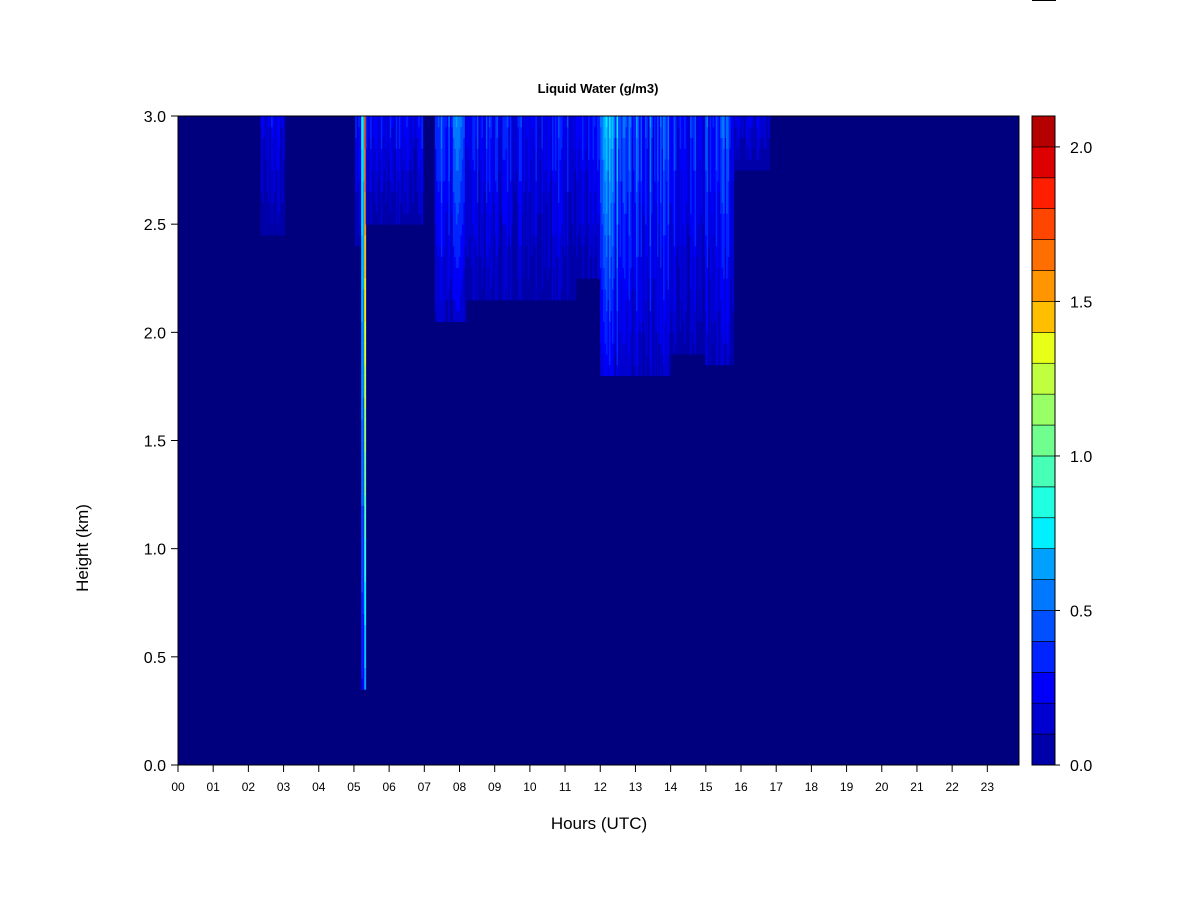  What do you see at coordinates (155, 658) in the screenshot?
I see `y-tick-label: 0.5` at bounding box center [155, 658].